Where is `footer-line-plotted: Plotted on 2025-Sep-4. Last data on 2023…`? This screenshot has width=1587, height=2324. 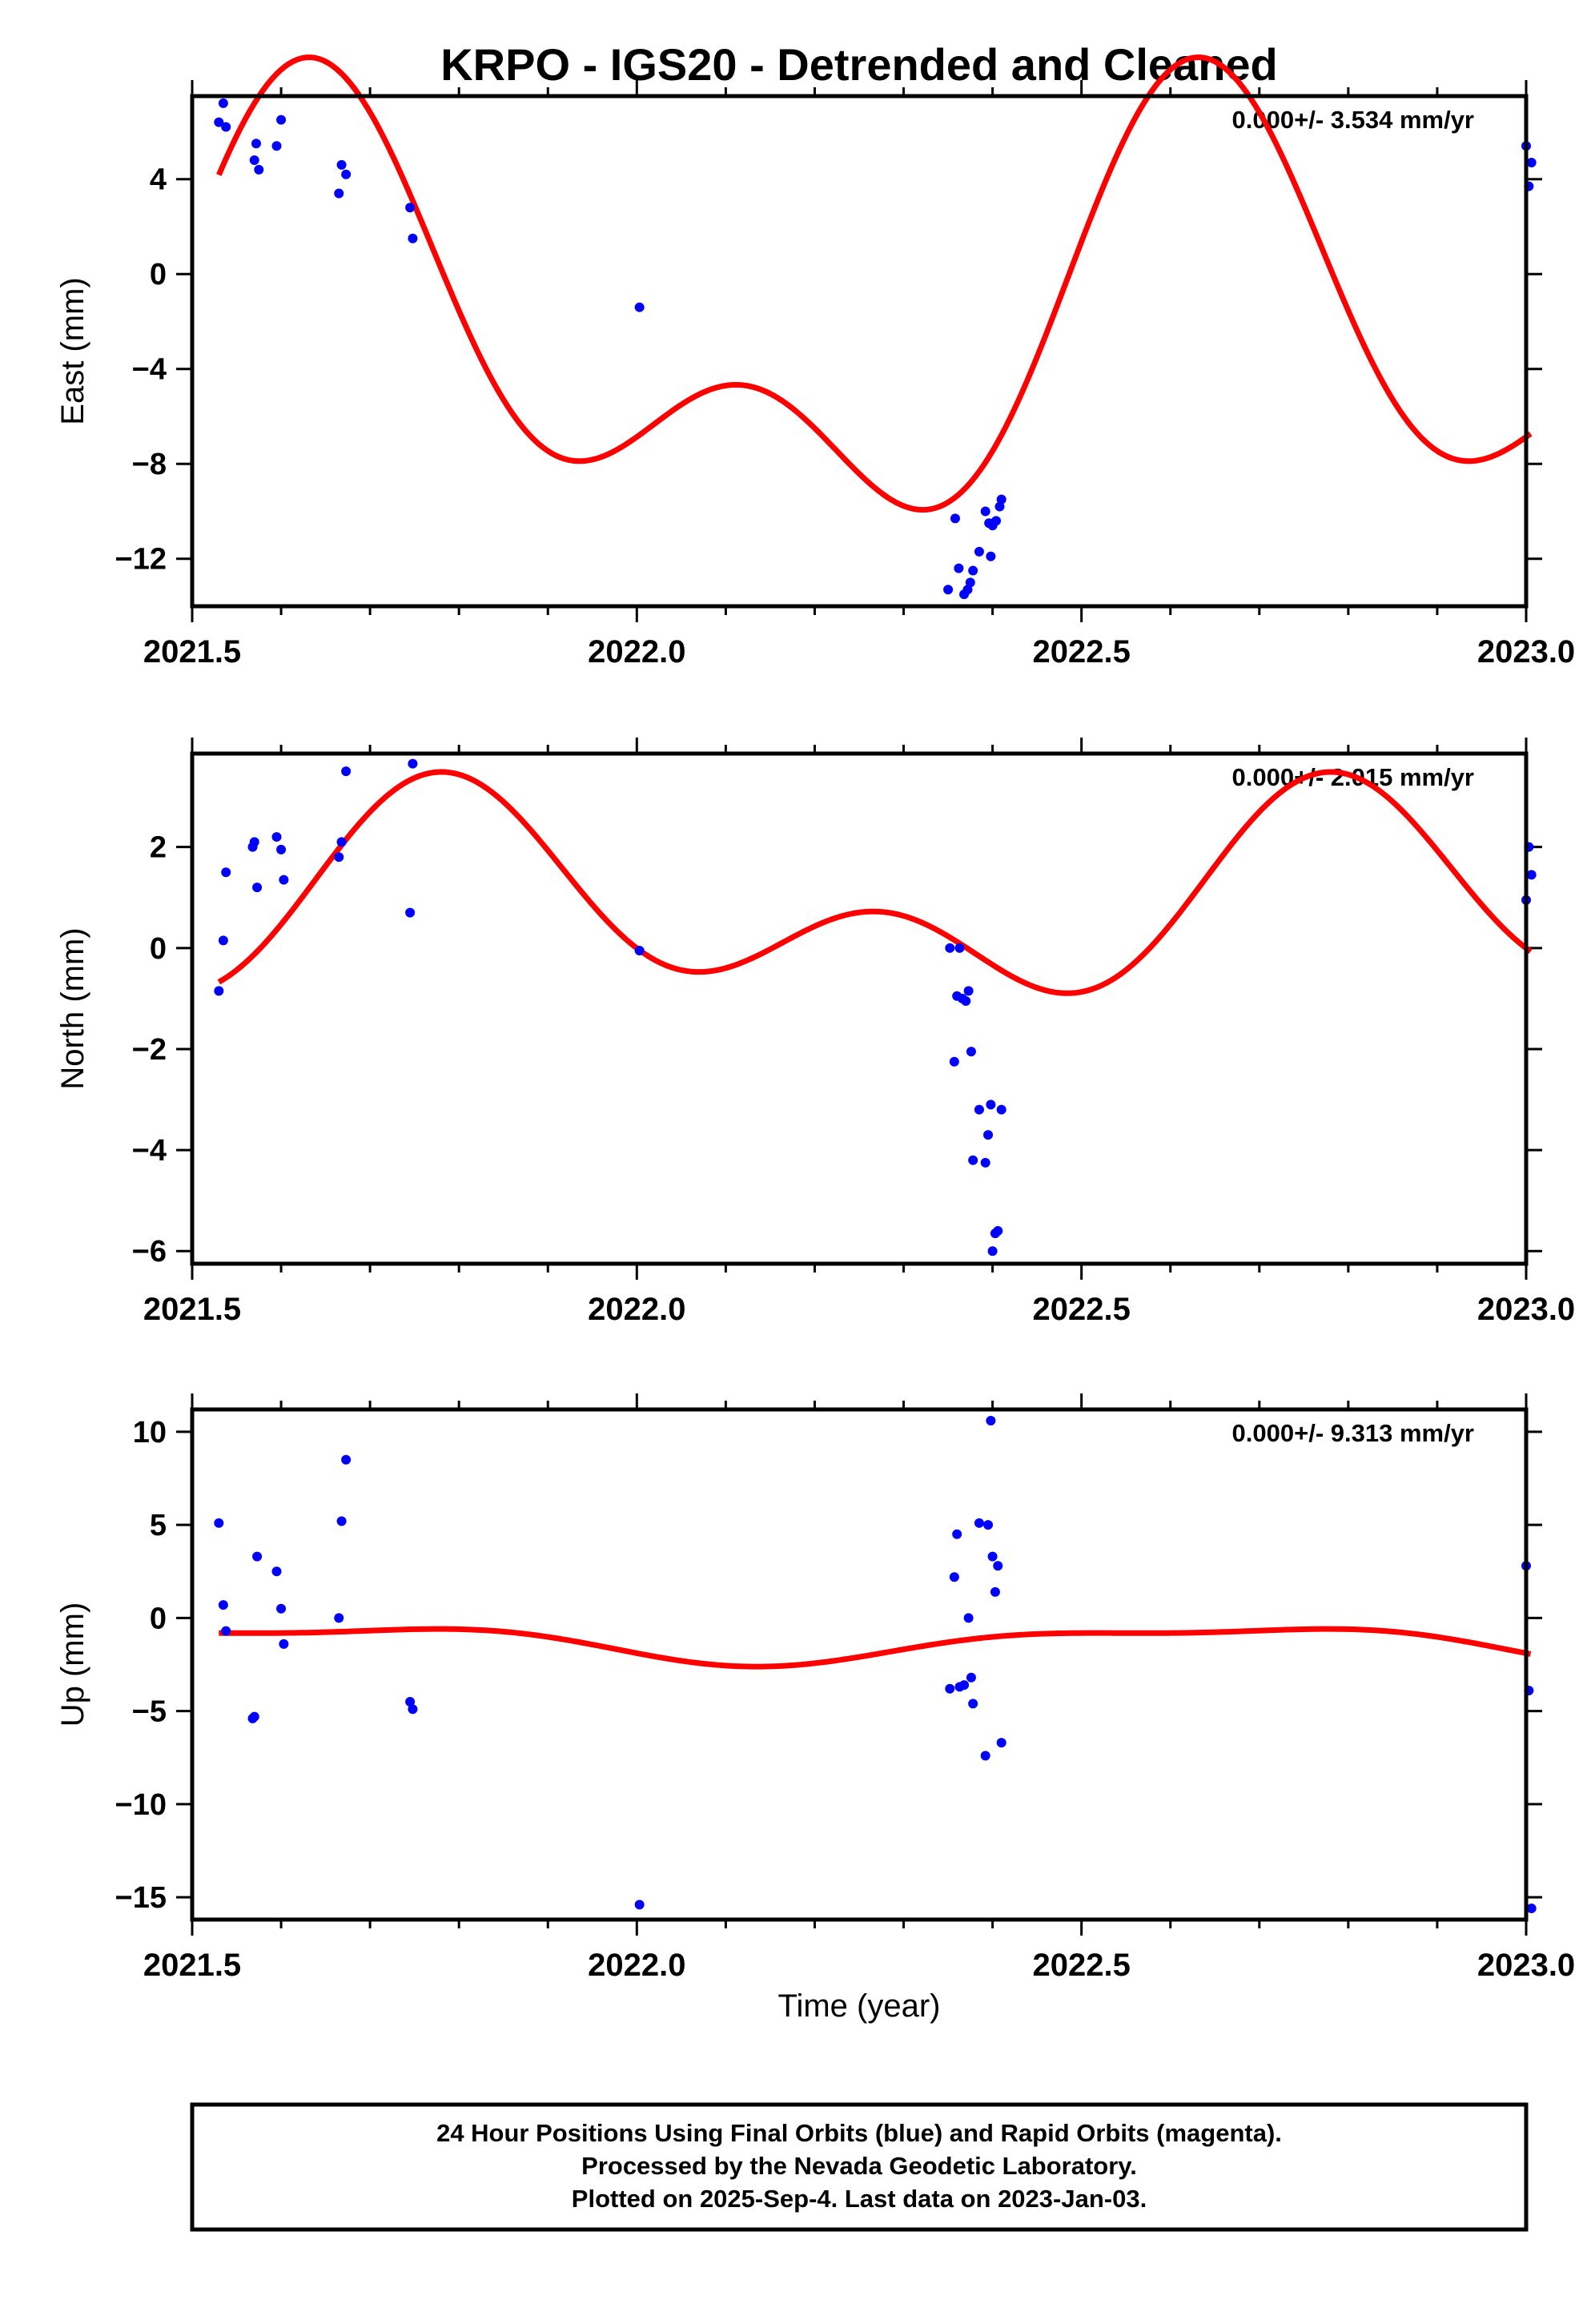 footer-line-plotted: Plotted on 2025-Sep-4. Last data on 2023… is located at coordinates (859, 2199).